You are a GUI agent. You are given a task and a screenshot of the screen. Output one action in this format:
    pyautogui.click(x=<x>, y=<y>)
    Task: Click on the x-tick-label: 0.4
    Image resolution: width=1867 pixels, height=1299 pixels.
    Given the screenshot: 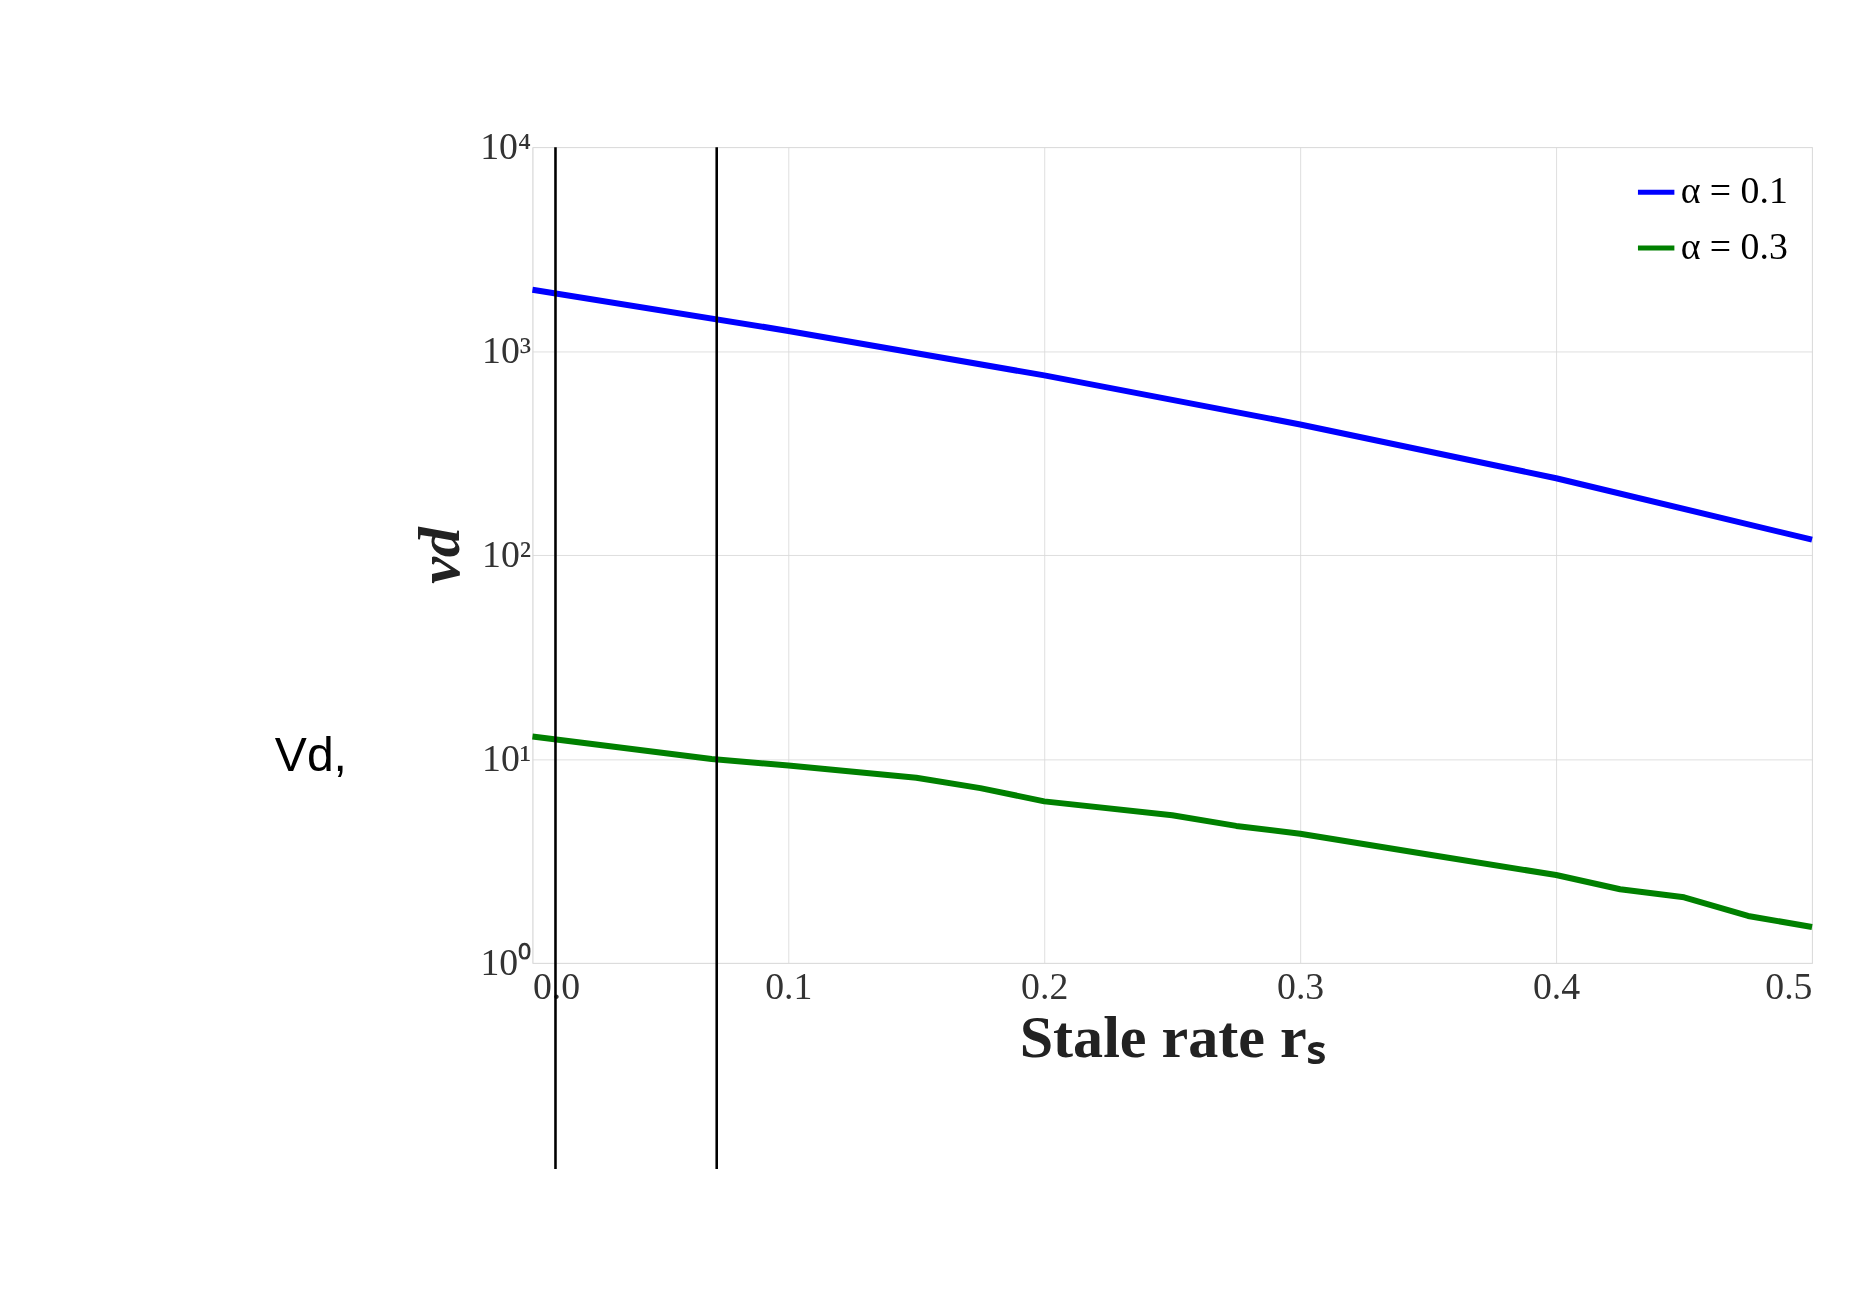 What is the action you would take?
    pyautogui.click(x=1556, y=985)
    